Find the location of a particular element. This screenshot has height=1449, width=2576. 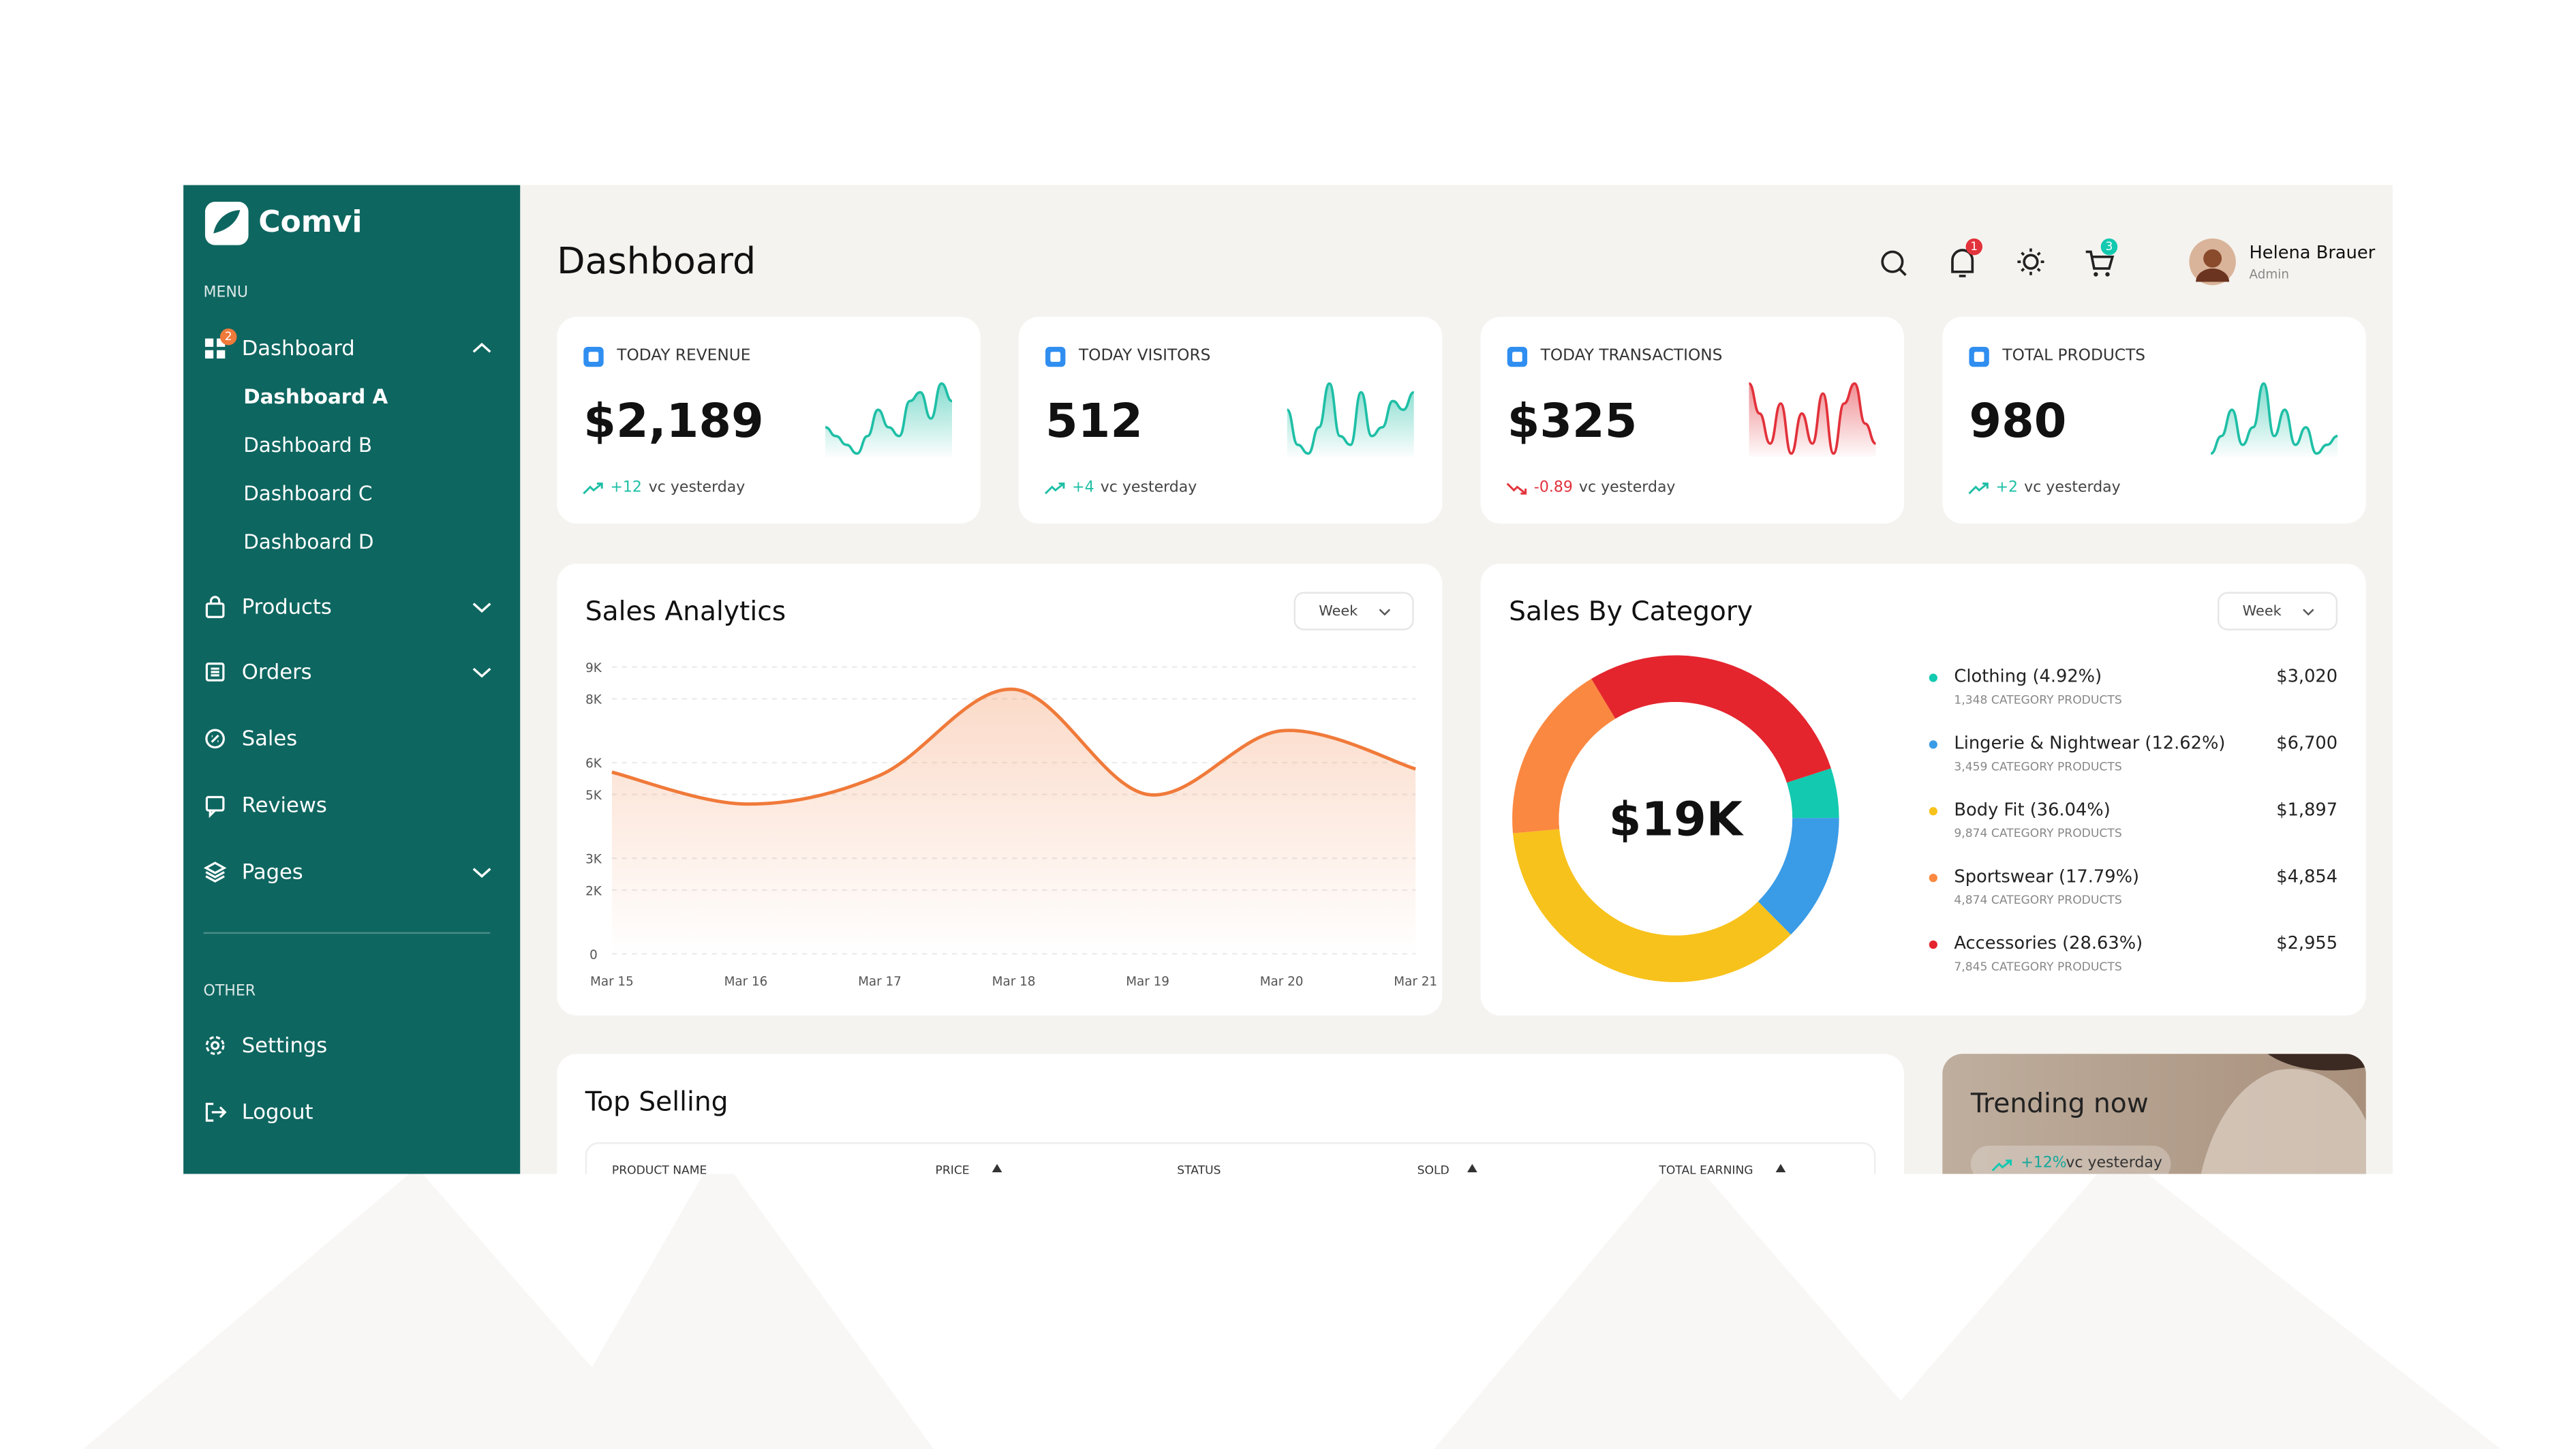

search-icon is located at coordinates (1892, 261).